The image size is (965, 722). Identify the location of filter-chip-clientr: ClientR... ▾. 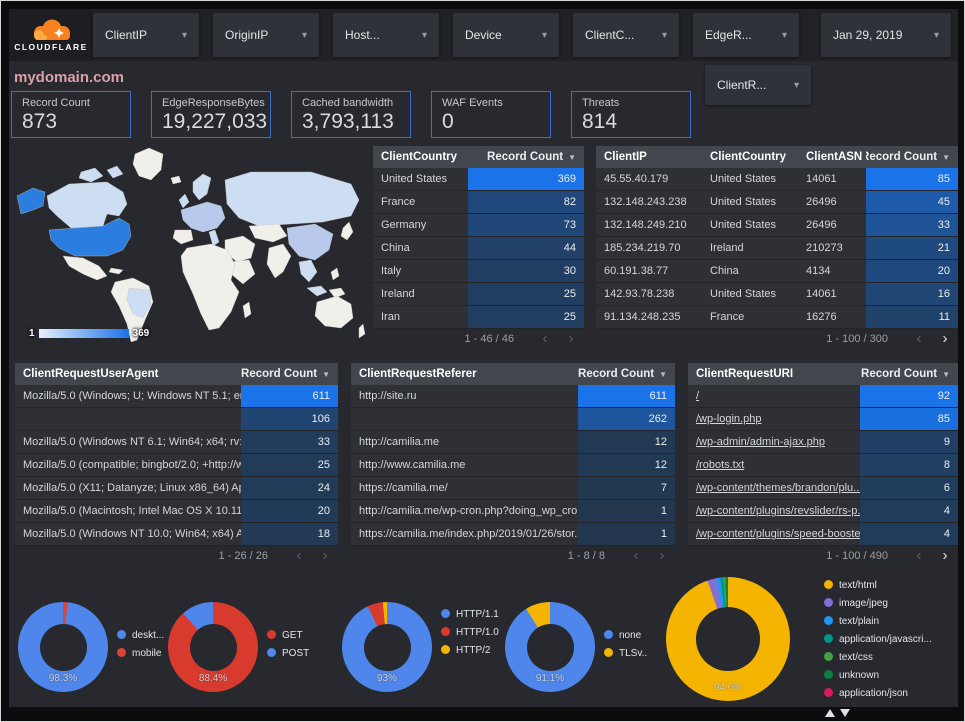
(758, 85).